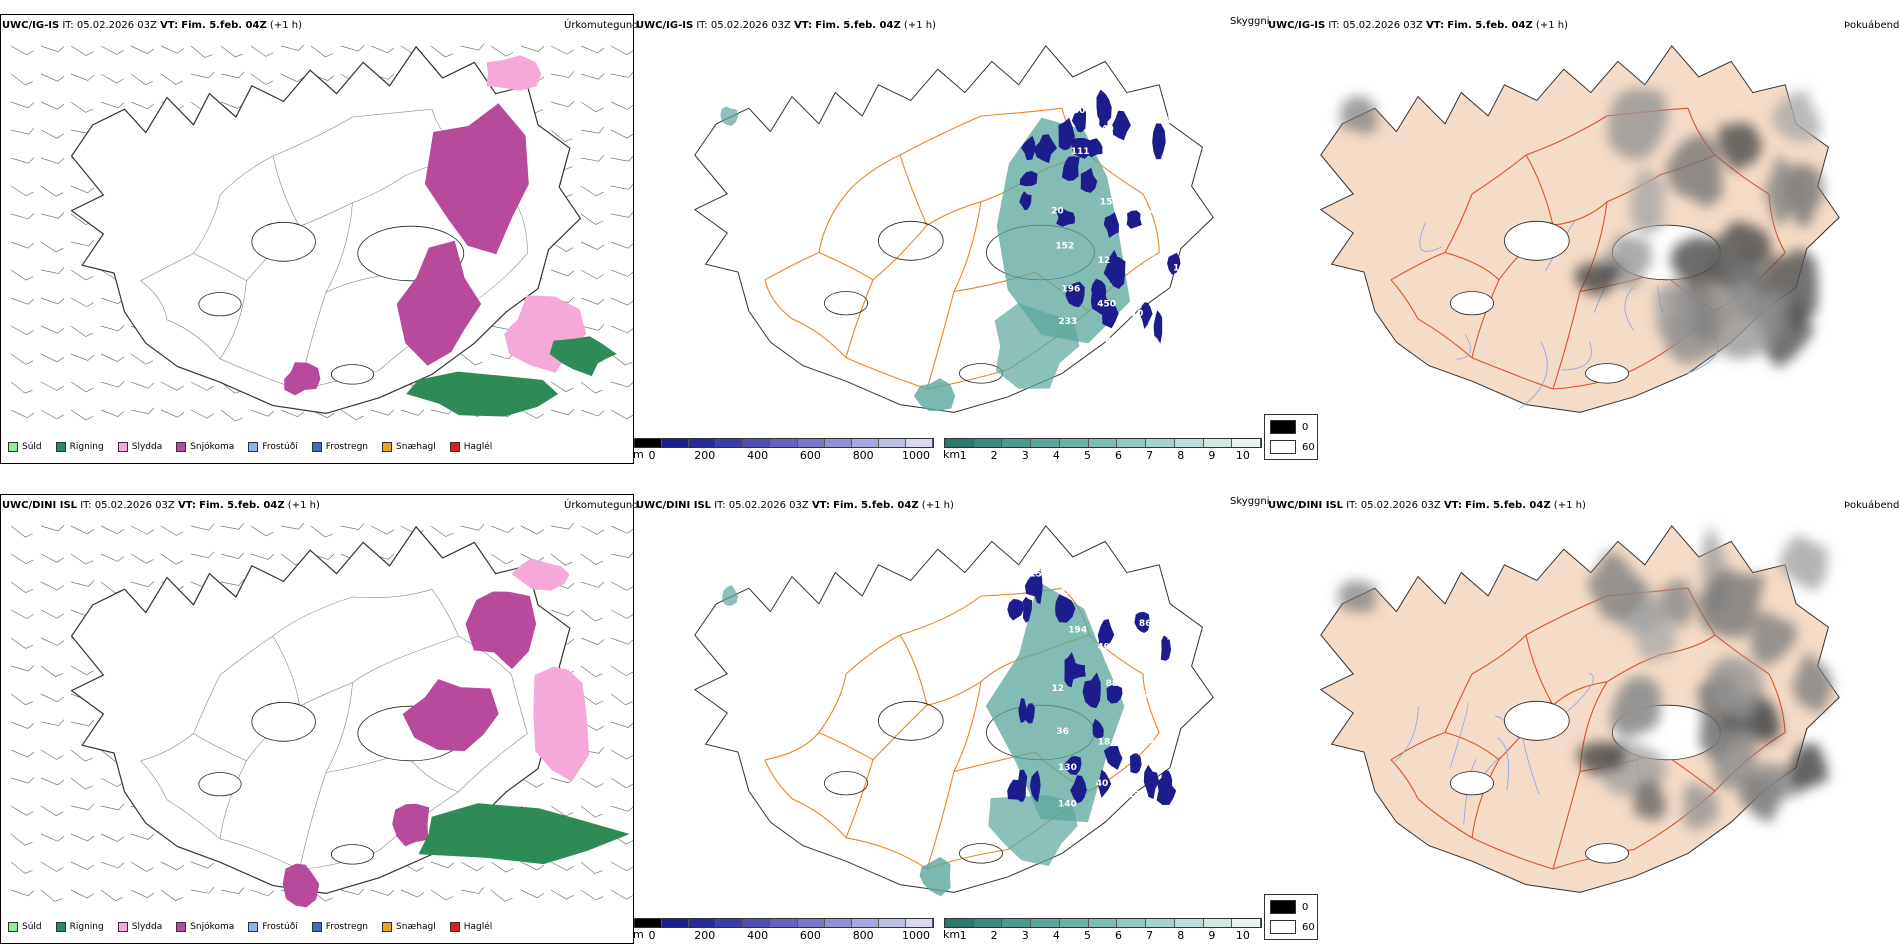 This screenshot has height=950, width=1900. Describe the element at coordinates (40, 505) in the screenshot. I see `model-name: UWC/DINI ISL` at that location.